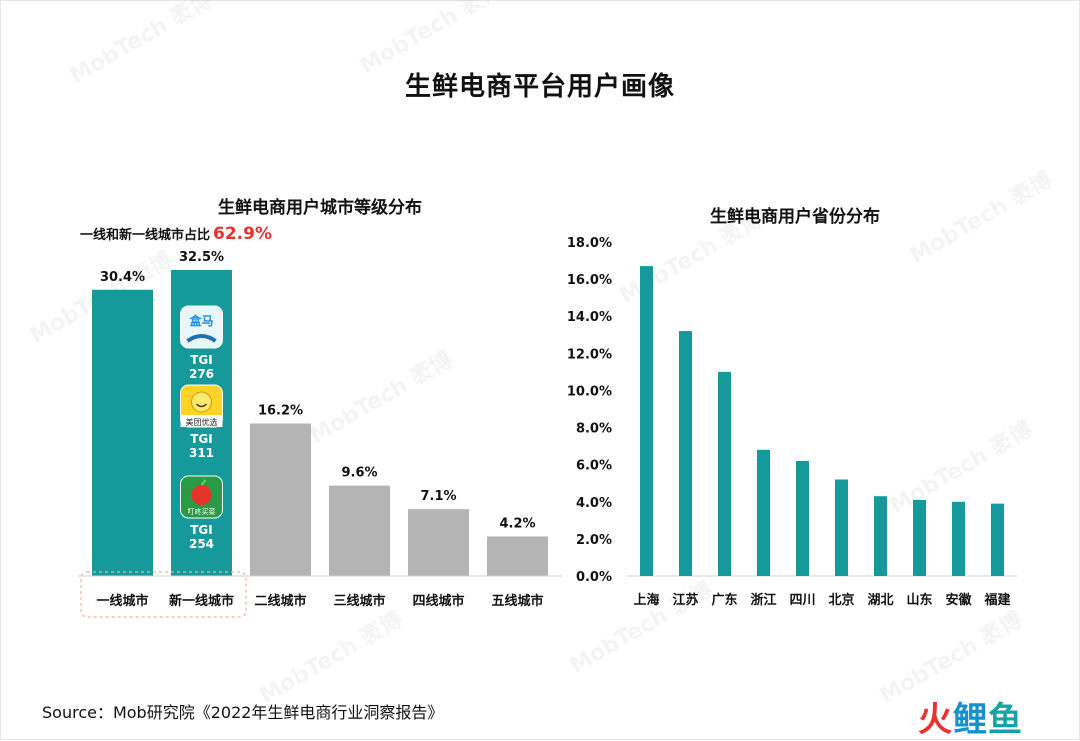 The height and width of the screenshot is (741, 1080). What do you see at coordinates (359, 530) in the screenshot?
I see `bar-三线城市` at bounding box center [359, 530].